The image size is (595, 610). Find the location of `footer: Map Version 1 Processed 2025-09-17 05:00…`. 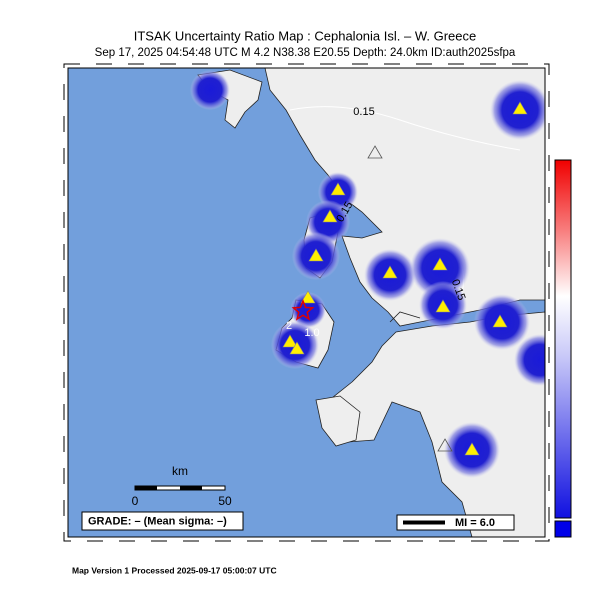

footer: Map Version 1 Processed 2025-09-17 05:00… is located at coordinates (174, 570).